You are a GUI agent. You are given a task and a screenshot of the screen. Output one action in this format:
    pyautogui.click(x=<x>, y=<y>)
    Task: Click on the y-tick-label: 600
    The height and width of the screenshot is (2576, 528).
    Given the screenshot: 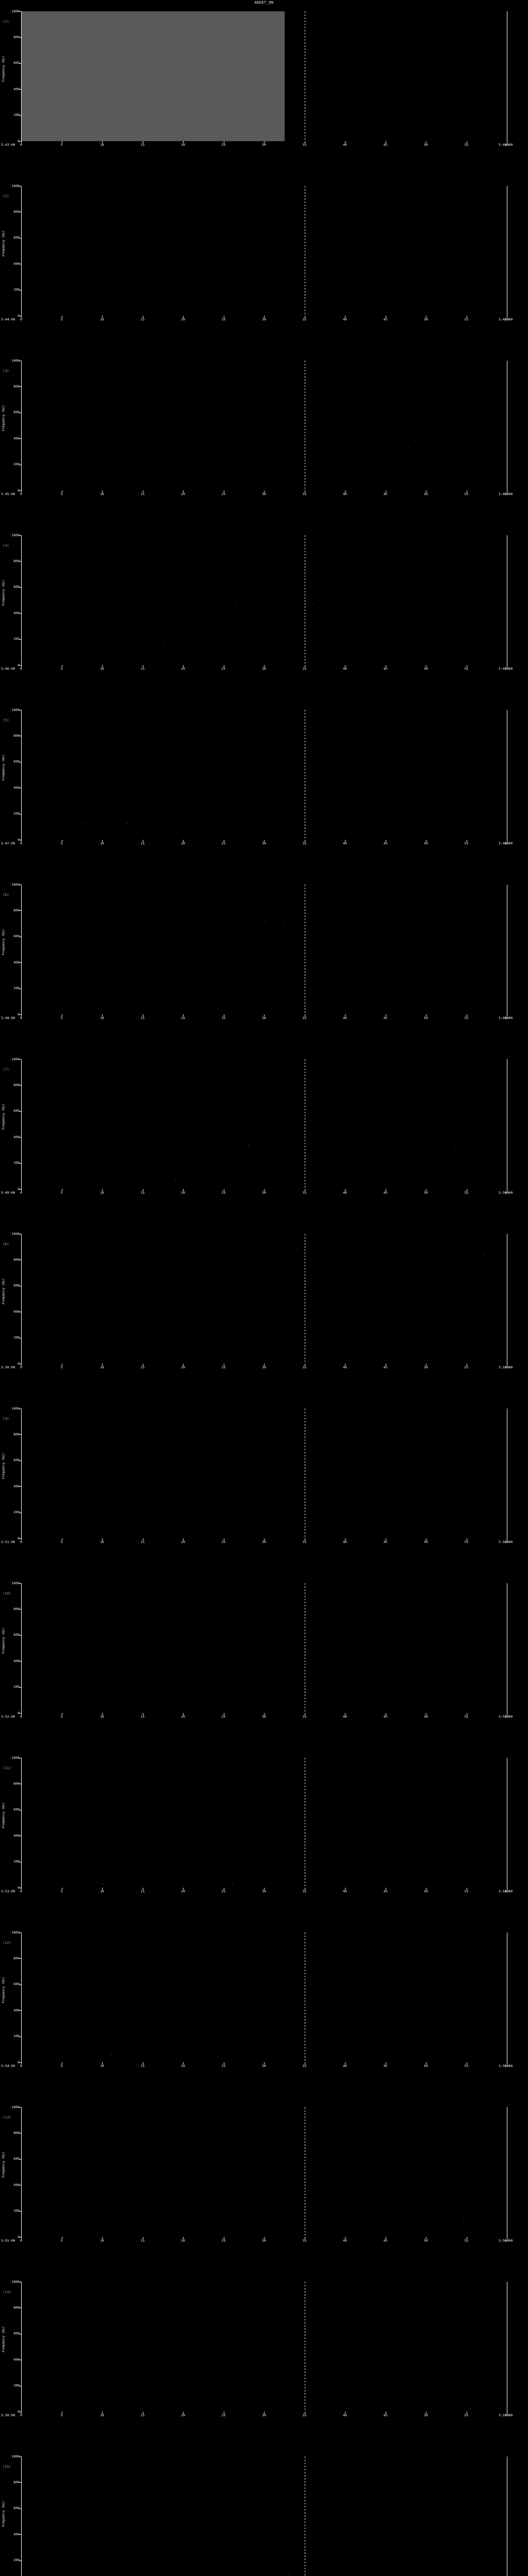 What is the action you would take?
    pyautogui.click(x=16, y=1460)
    